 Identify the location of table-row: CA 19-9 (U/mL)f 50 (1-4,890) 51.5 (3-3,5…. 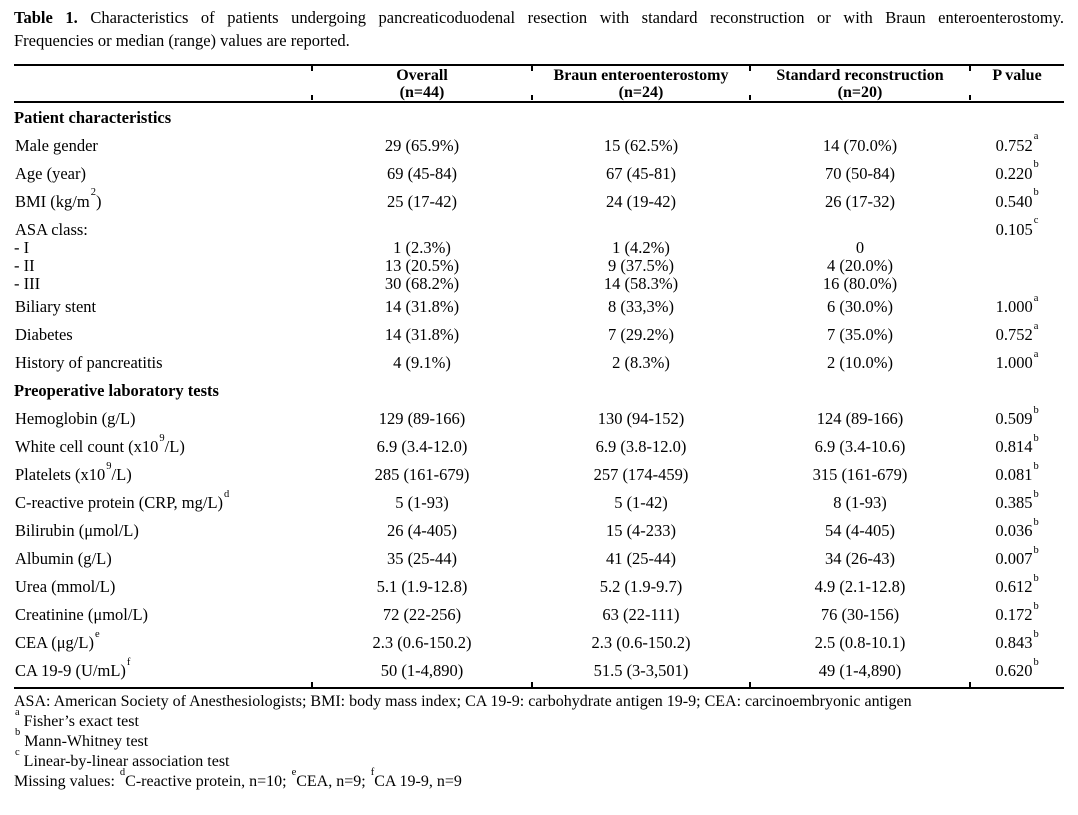
(539, 672).